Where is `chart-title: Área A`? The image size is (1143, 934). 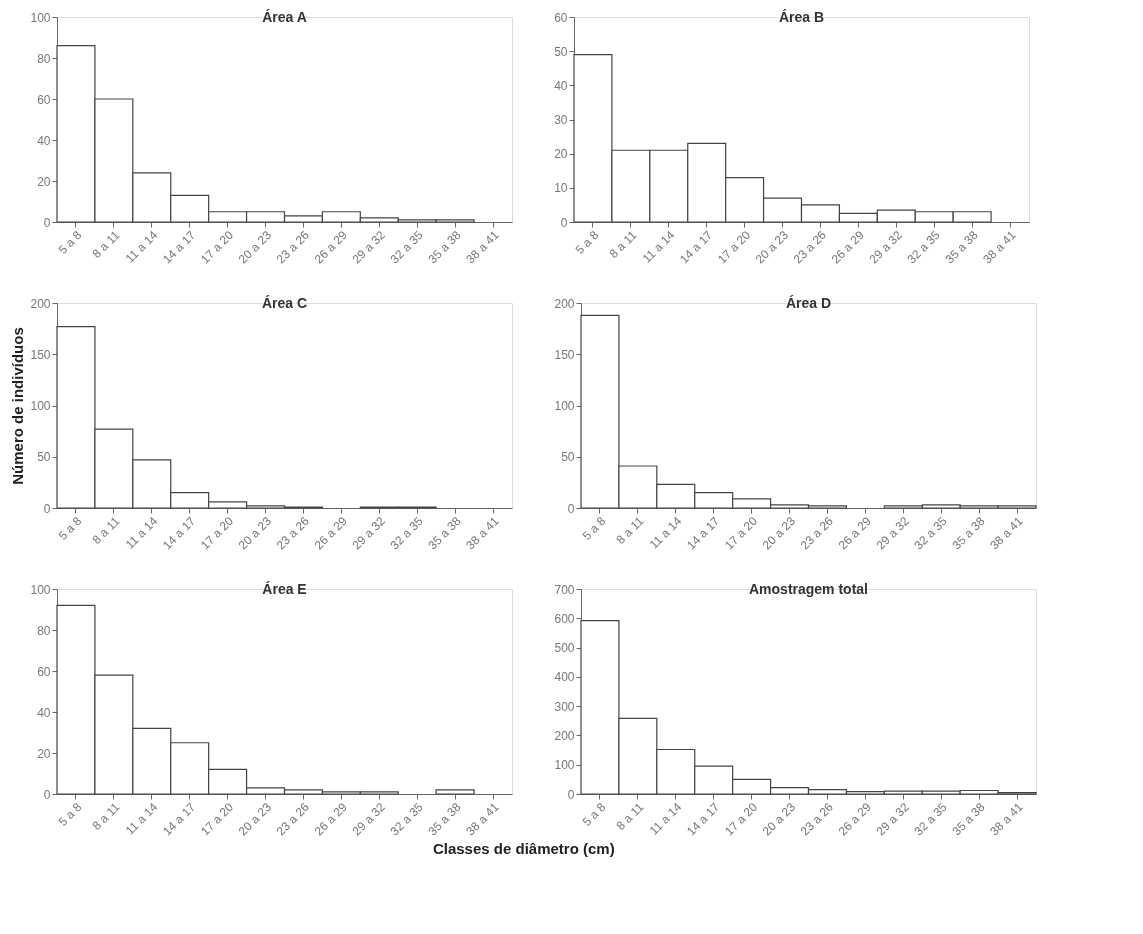 chart-title: Área A is located at coordinates (284, 17).